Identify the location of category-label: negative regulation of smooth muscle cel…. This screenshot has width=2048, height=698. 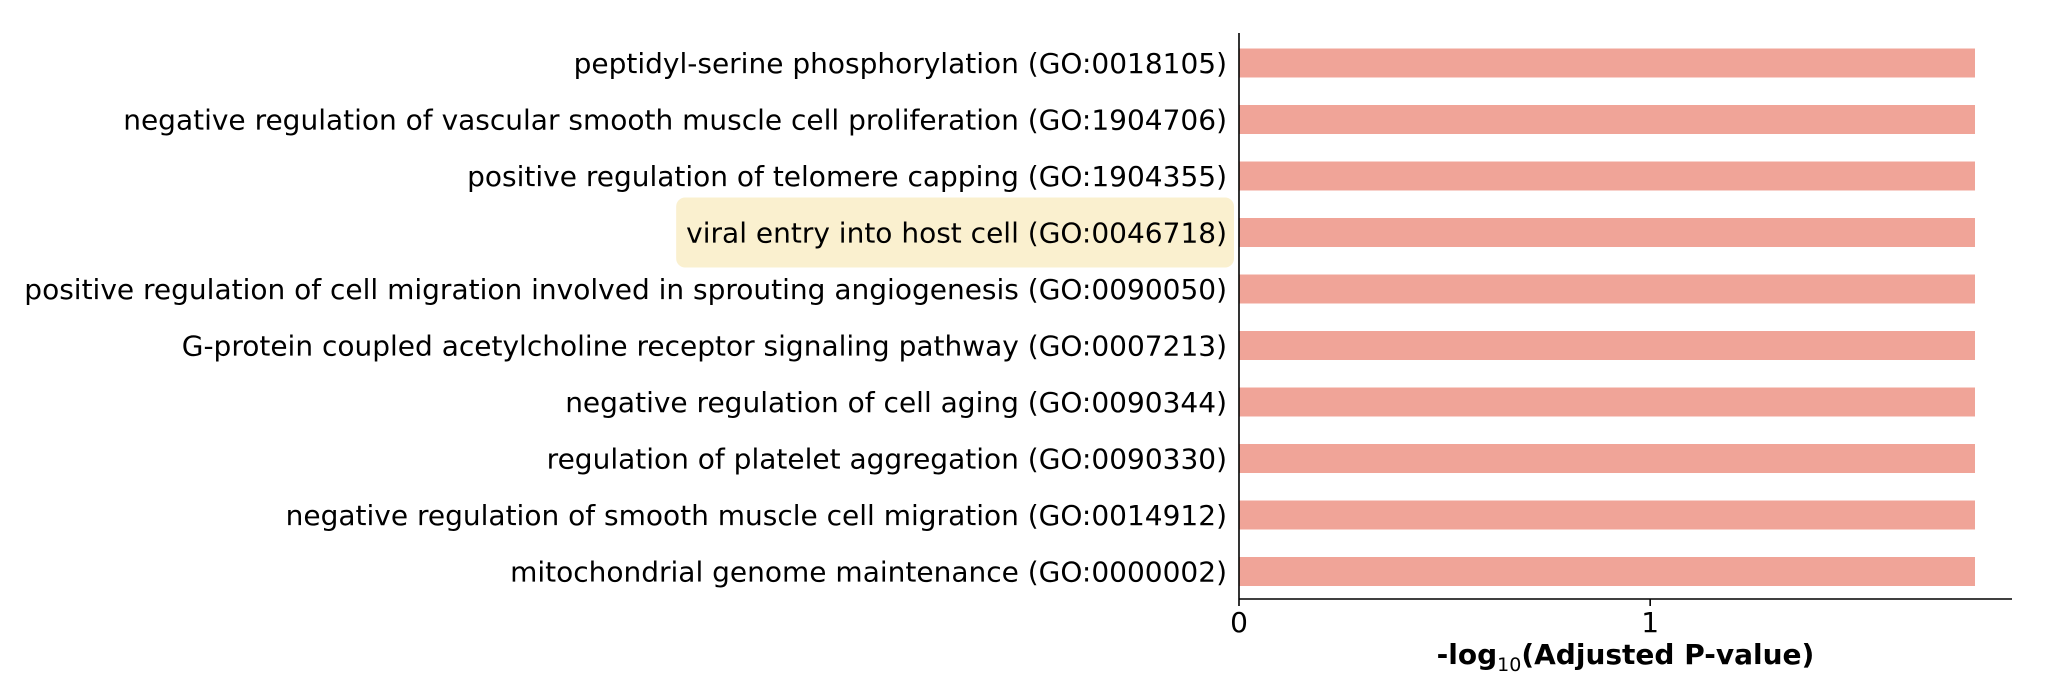
(756, 515).